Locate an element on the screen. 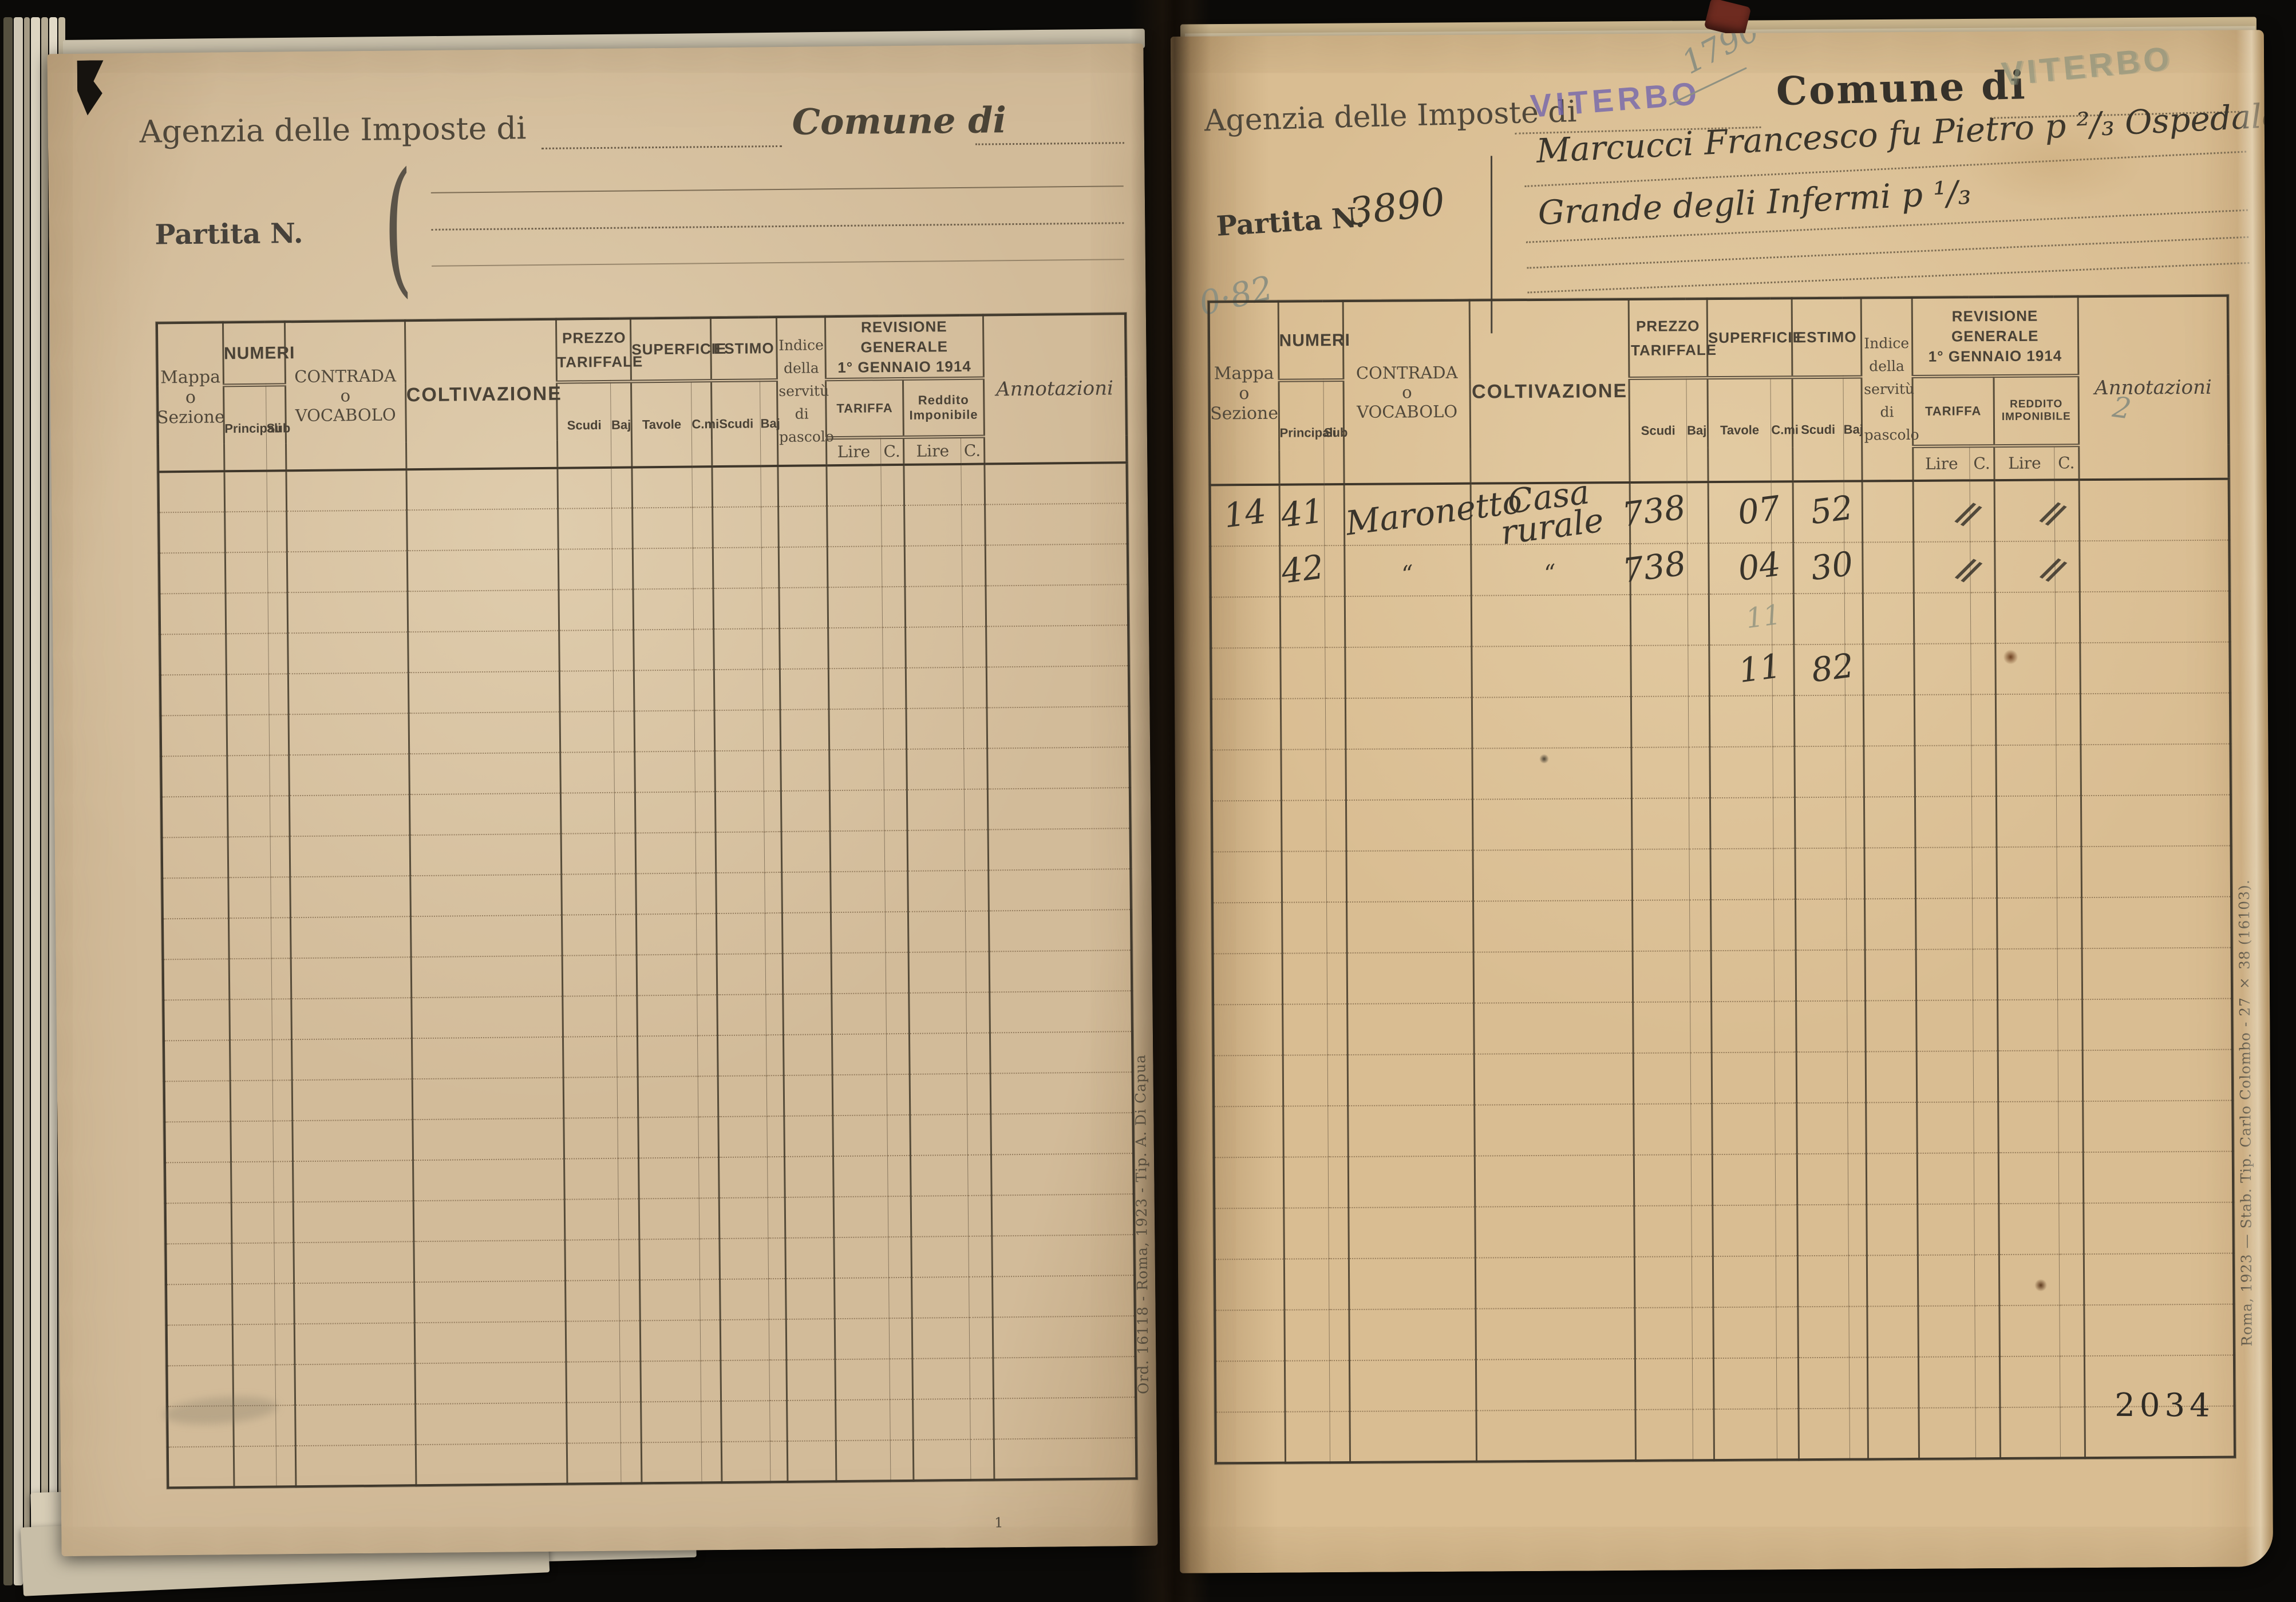  header-reddito: REDDITO IMPONIBILE is located at coordinates (2036, 410).